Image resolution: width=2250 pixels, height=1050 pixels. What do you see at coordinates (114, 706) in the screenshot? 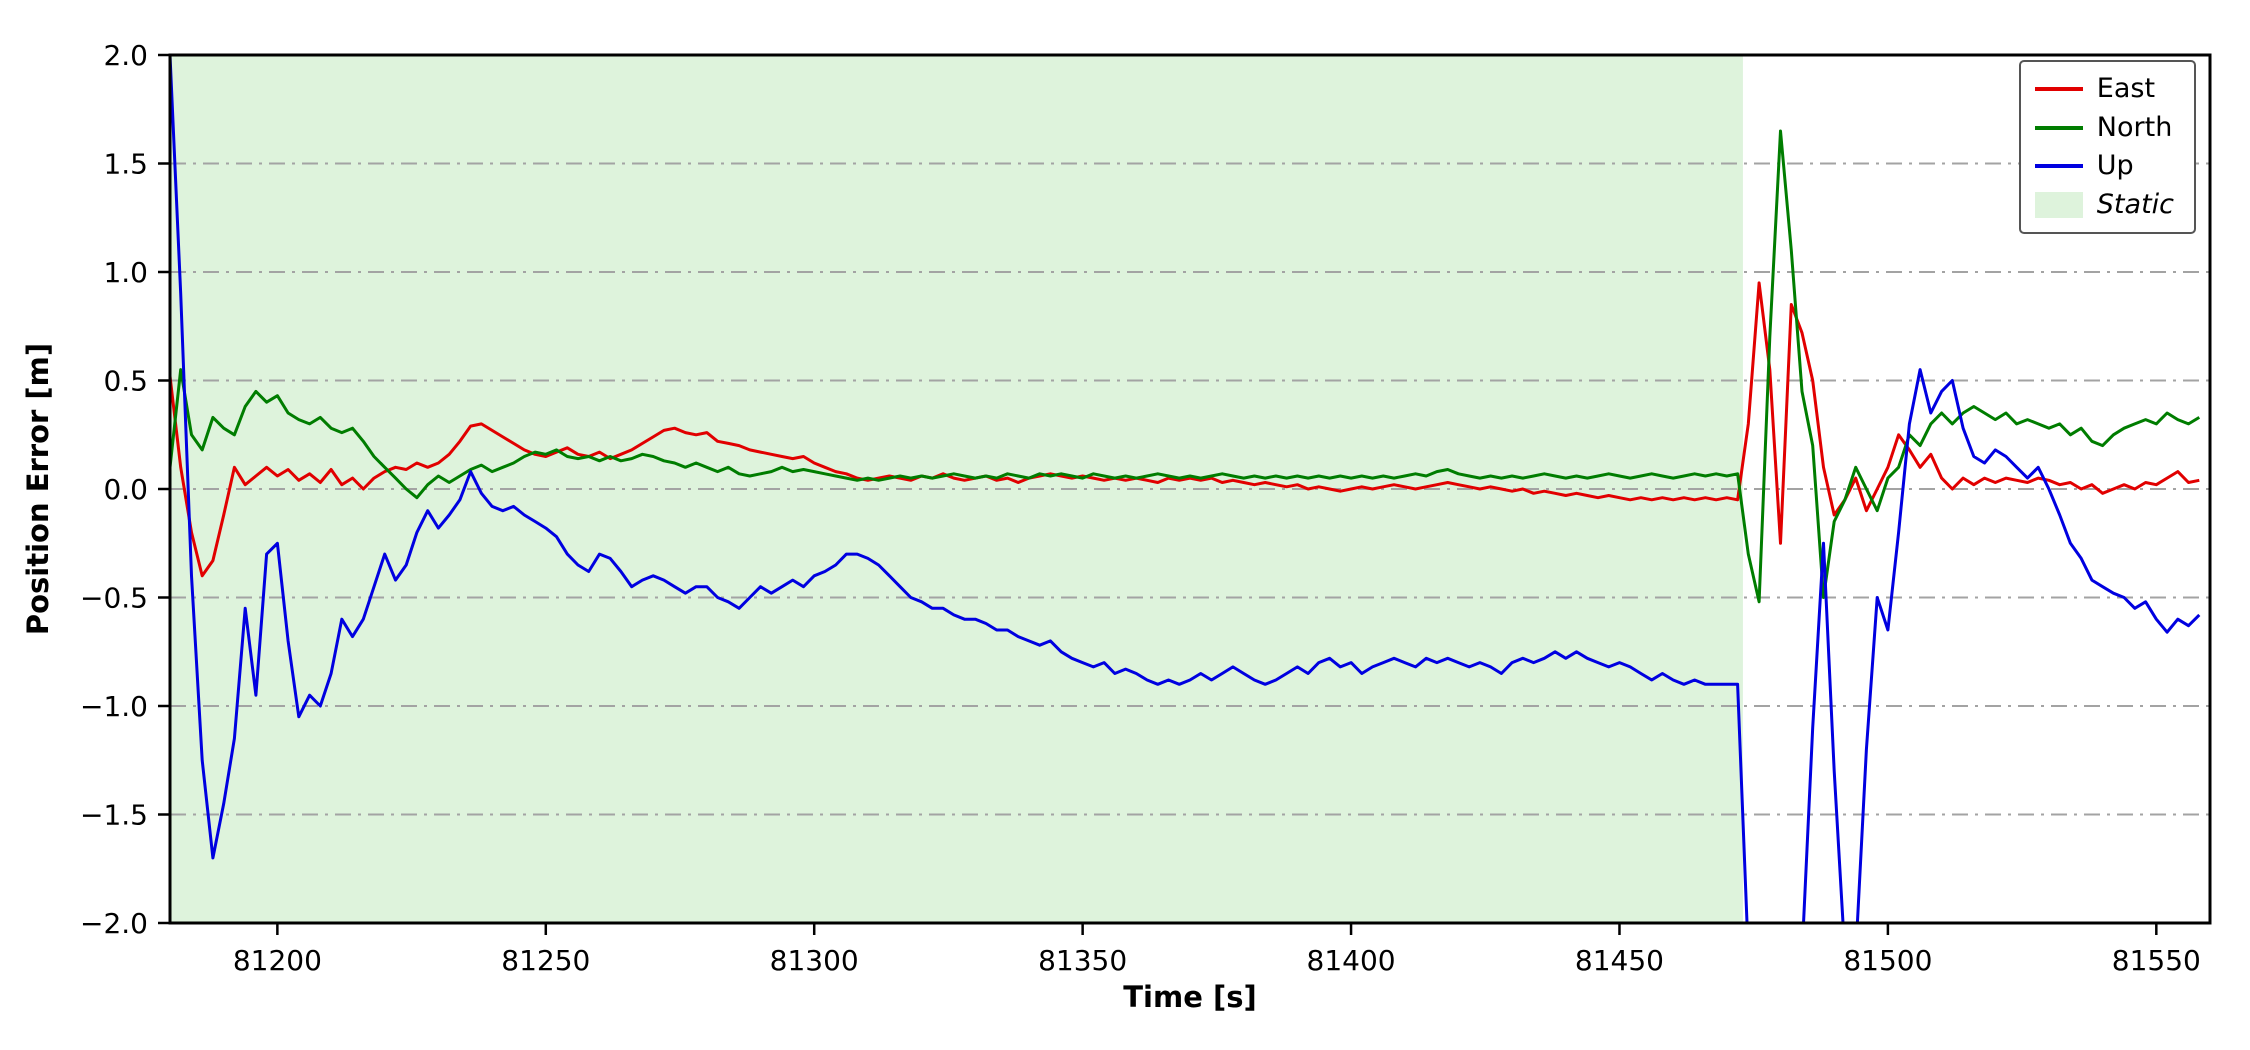
I see `svg-text: −1.0` at bounding box center [114, 706].